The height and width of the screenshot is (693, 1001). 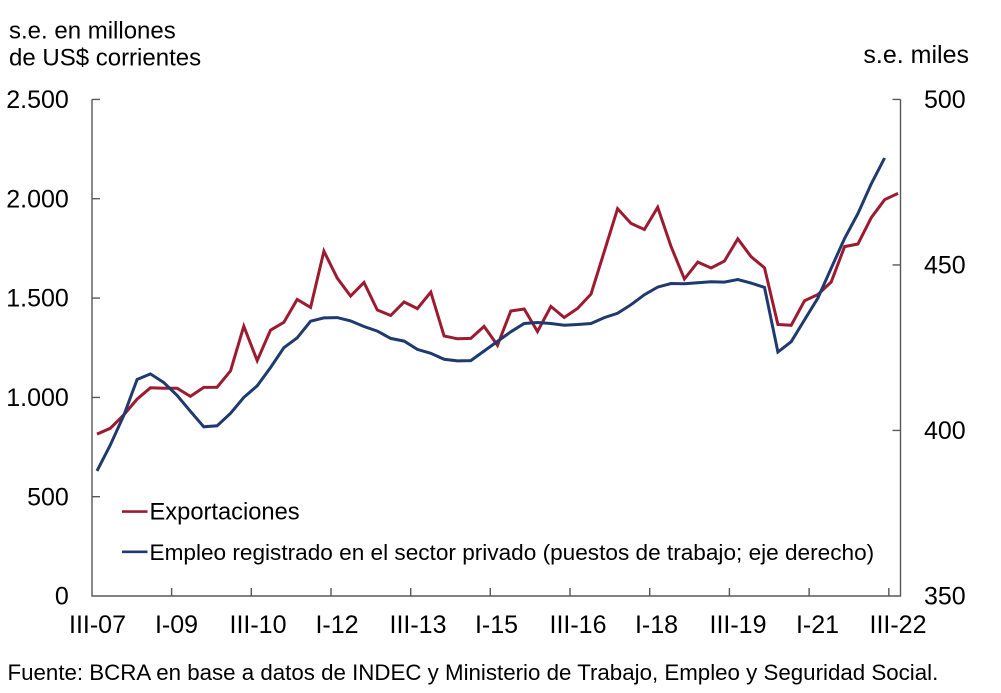 What do you see at coordinates (916, 55) in the screenshot?
I see `svg-text: s.e. miles` at bounding box center [916, 55].